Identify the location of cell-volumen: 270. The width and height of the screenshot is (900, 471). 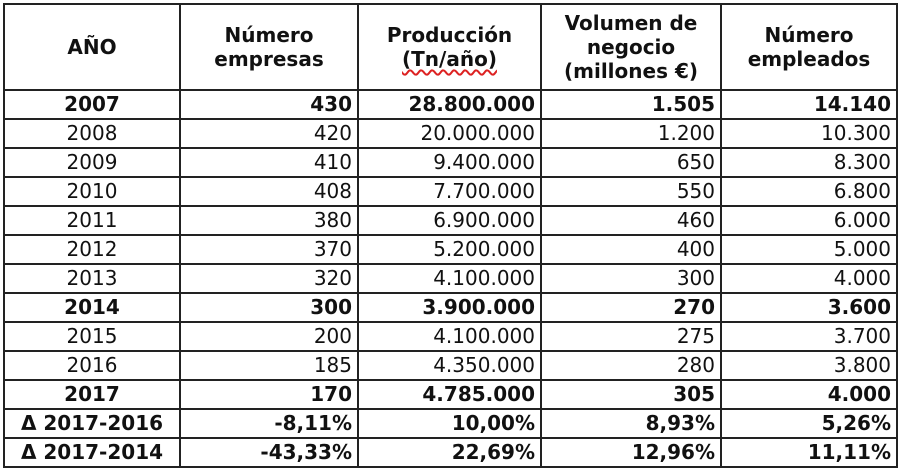
(631, 307).